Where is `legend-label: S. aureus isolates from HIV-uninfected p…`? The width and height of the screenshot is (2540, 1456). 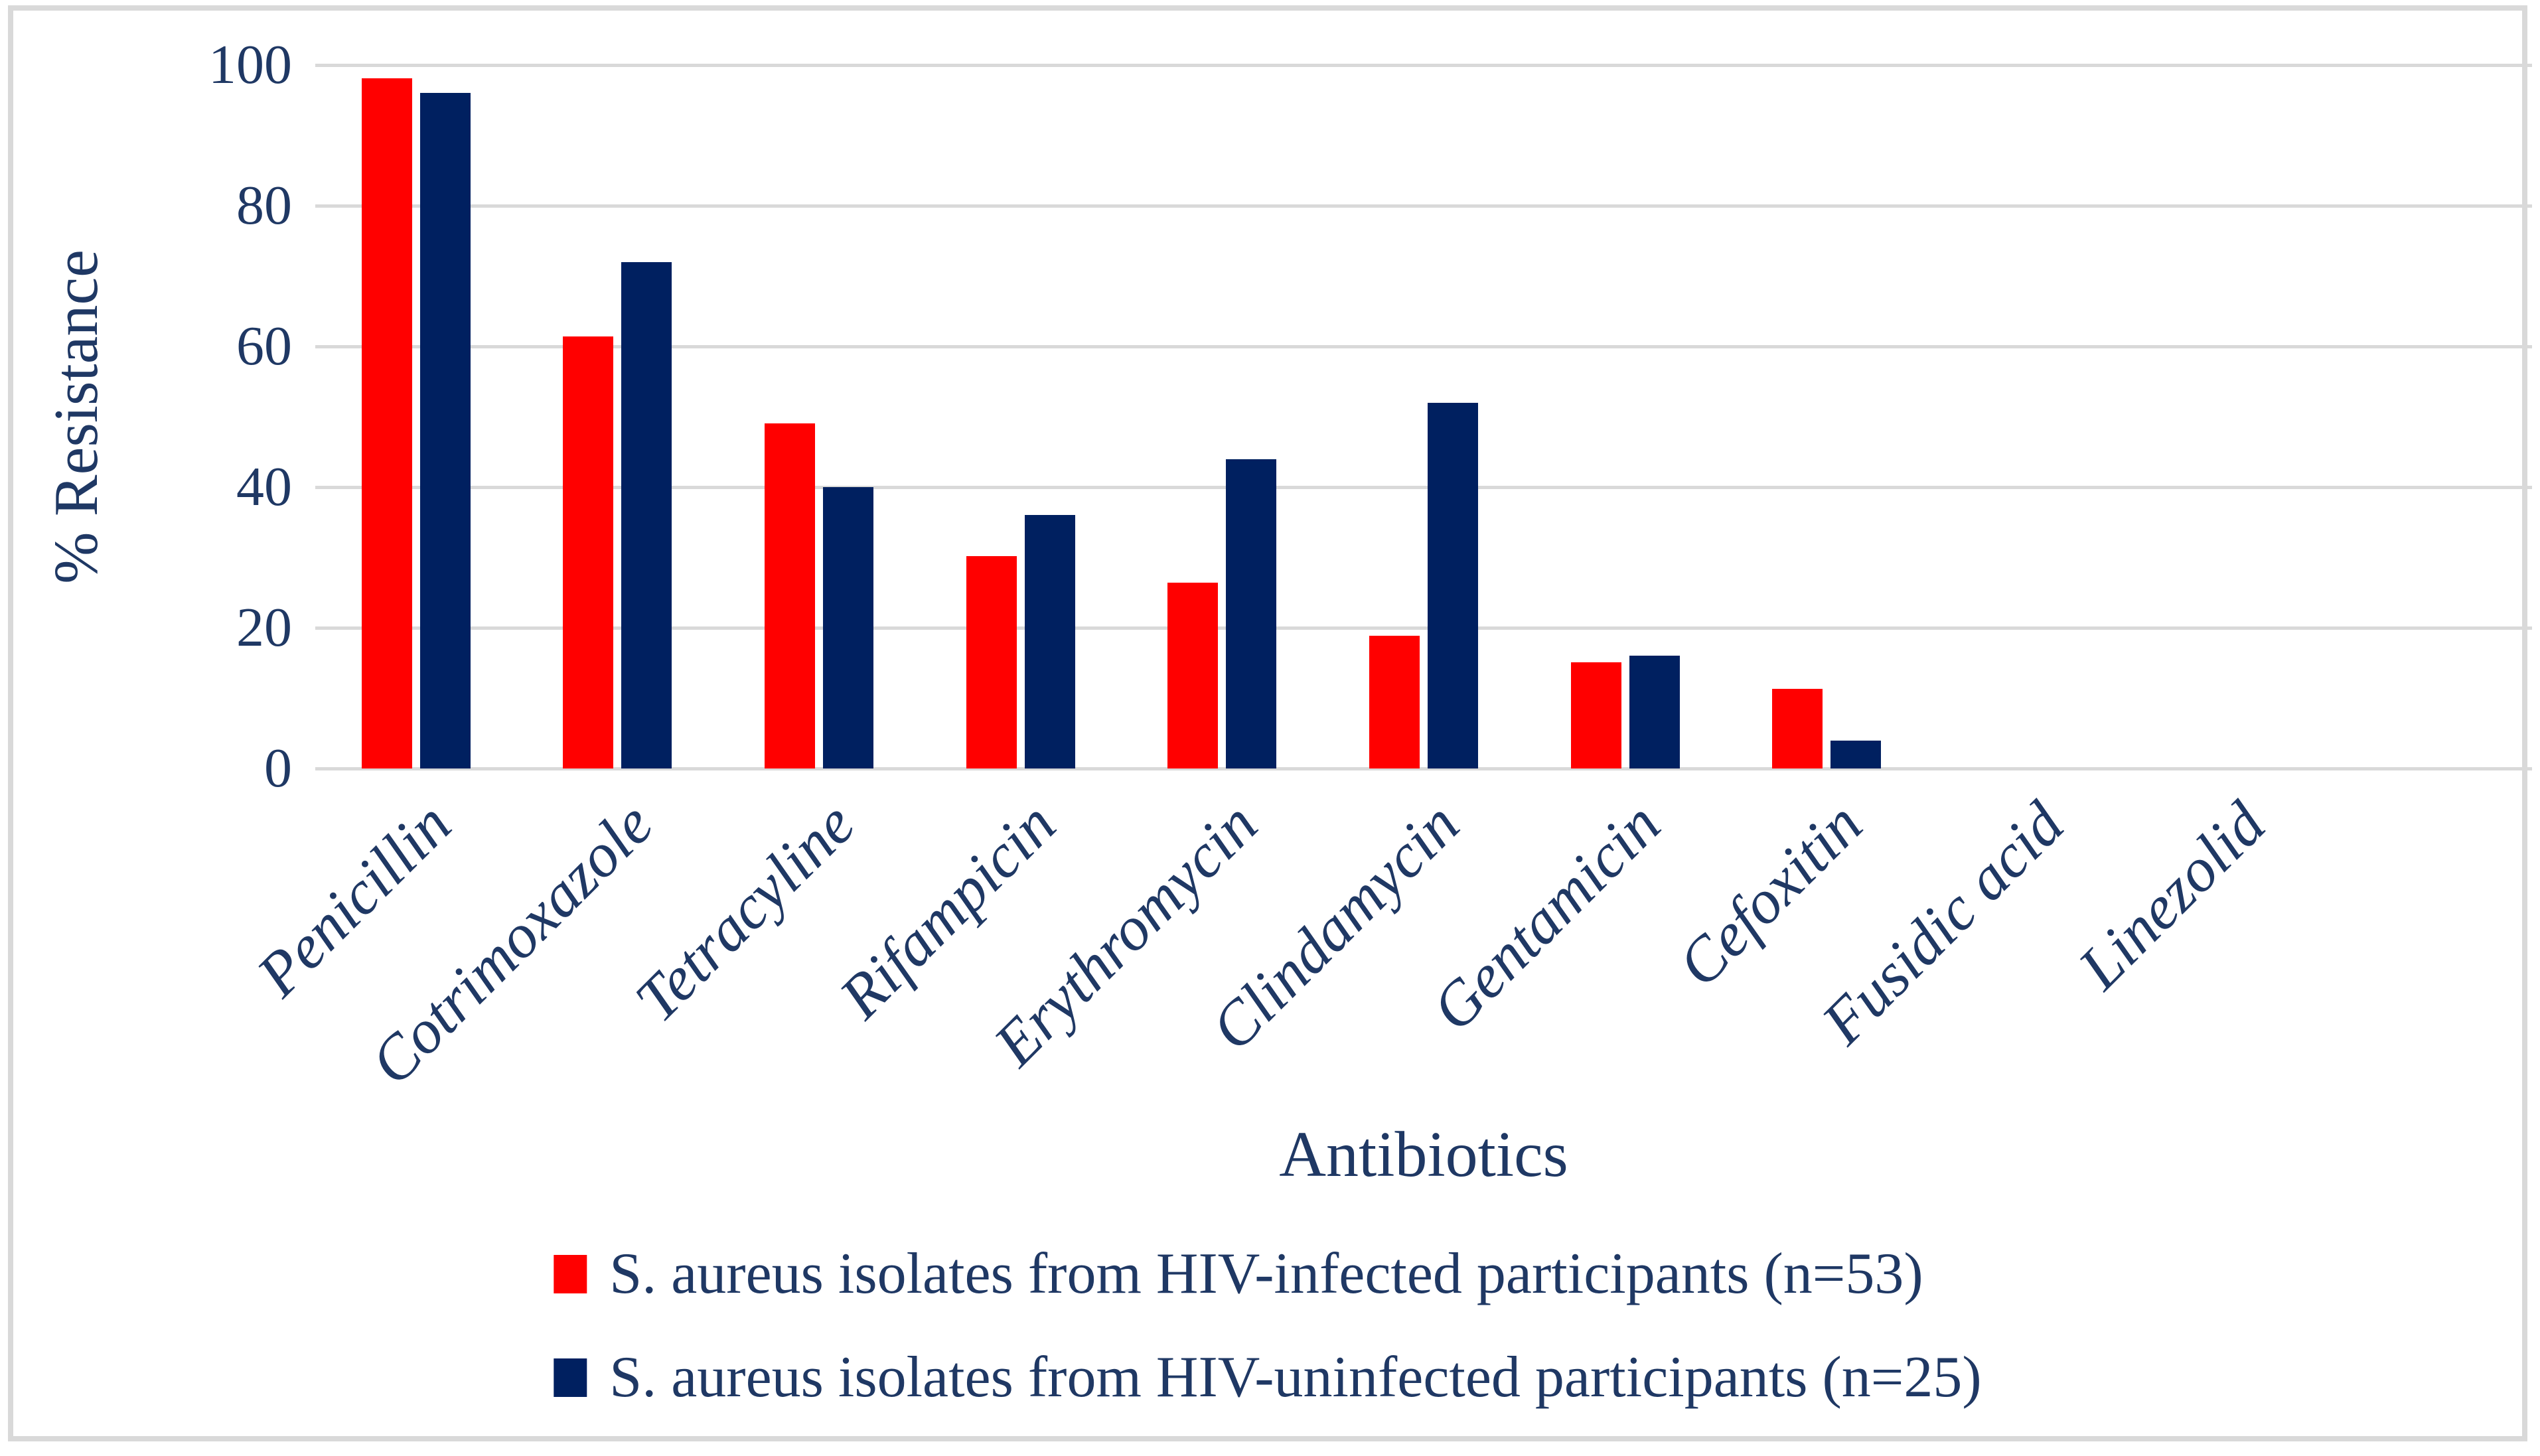 legend-label: S. aureus isolates from HIV-uninfected p… is located at coordinates (1295, 1377).